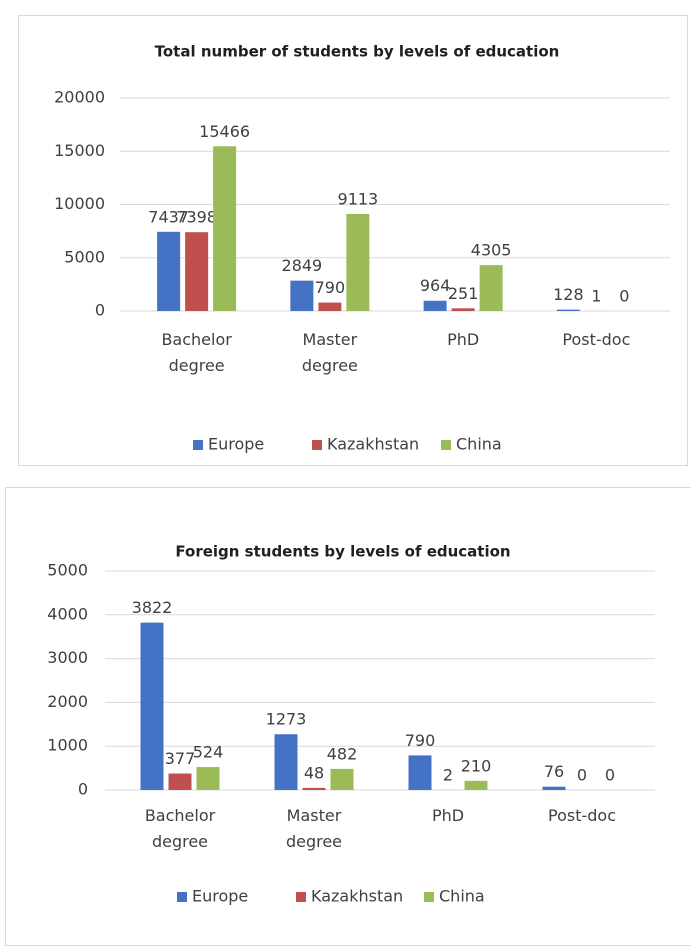  I want to click on data-label: 1273, so click(286, 719).